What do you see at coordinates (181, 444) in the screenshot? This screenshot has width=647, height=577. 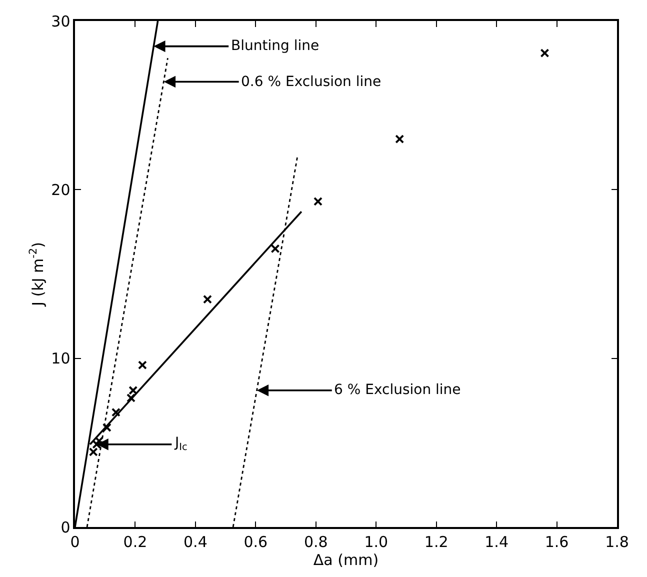 I see `annotation: J$_{Ic}$` at bounding box center [181, 444].